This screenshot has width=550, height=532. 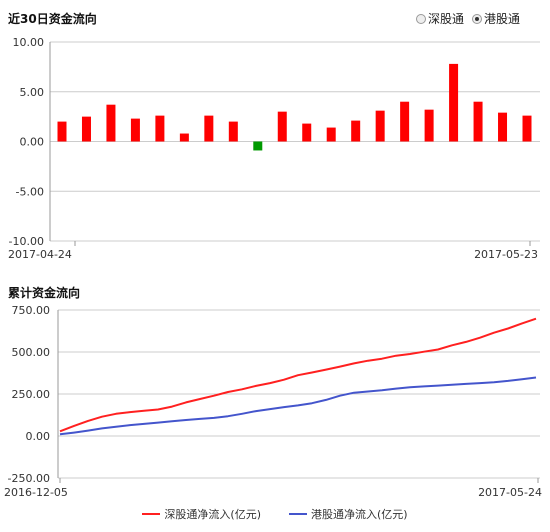 I want to click on radio-shenzhen-dot, so click(x=420, y=18).